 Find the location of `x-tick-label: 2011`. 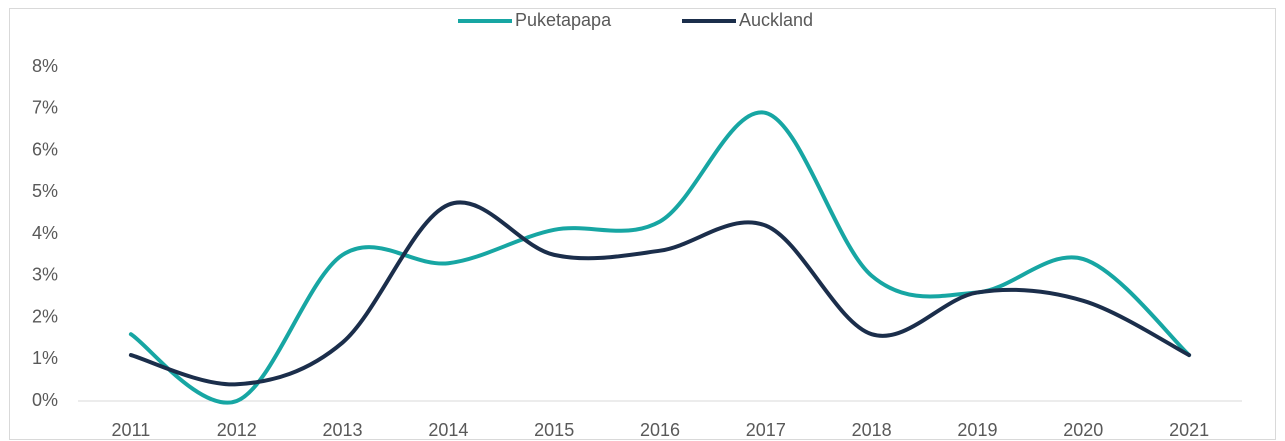

x-tick-label: 2011 is located at coordinates (131, 430).